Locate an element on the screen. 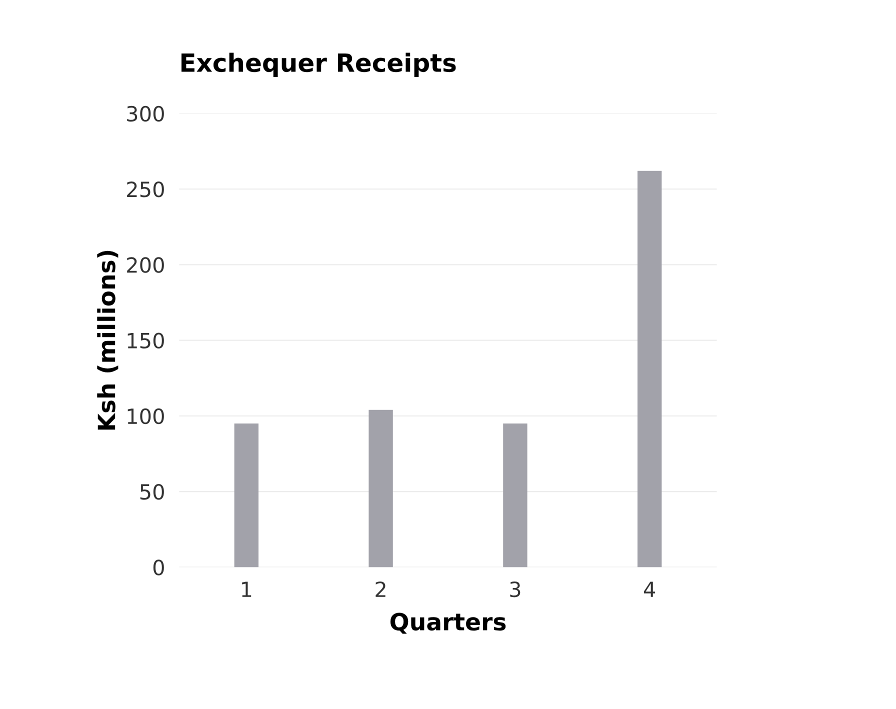 The image size is (896, 709). y-tick-label: 300 is located at coordinates (145, 114).